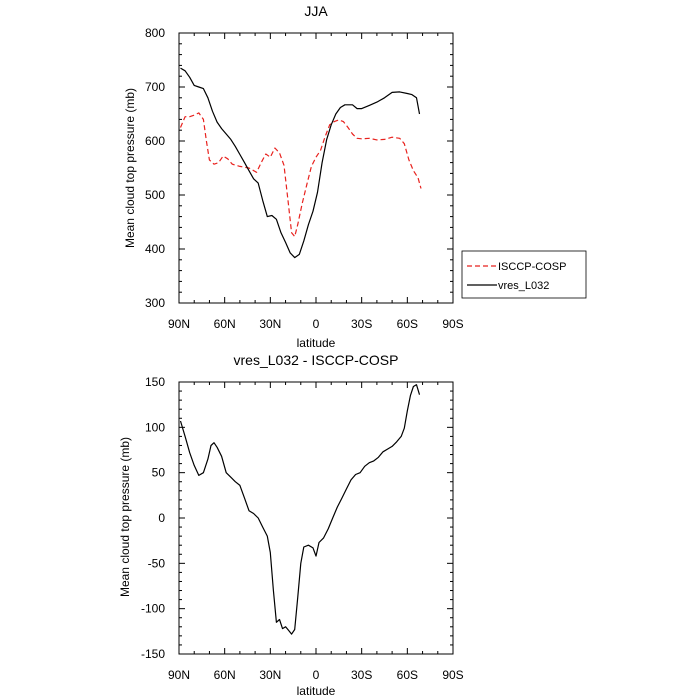 This screenshot has height=700, width=700. What do you see at coordinates (300, 509) in the screenshot?
I see `bottom-series-line-difference` at bounding box center [300, 509].